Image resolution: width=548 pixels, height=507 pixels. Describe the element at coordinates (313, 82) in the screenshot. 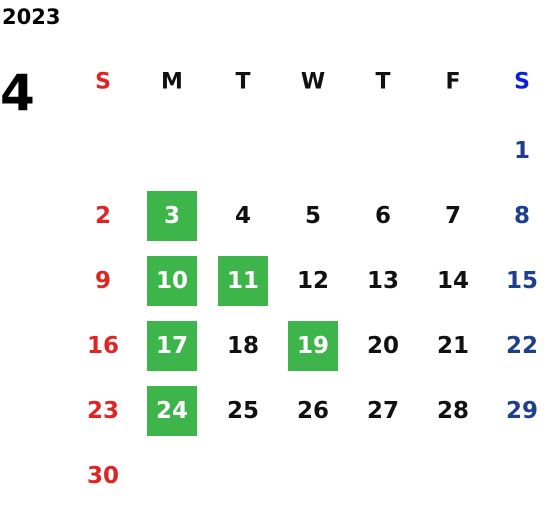

I see `weekday-label: W` at that location.